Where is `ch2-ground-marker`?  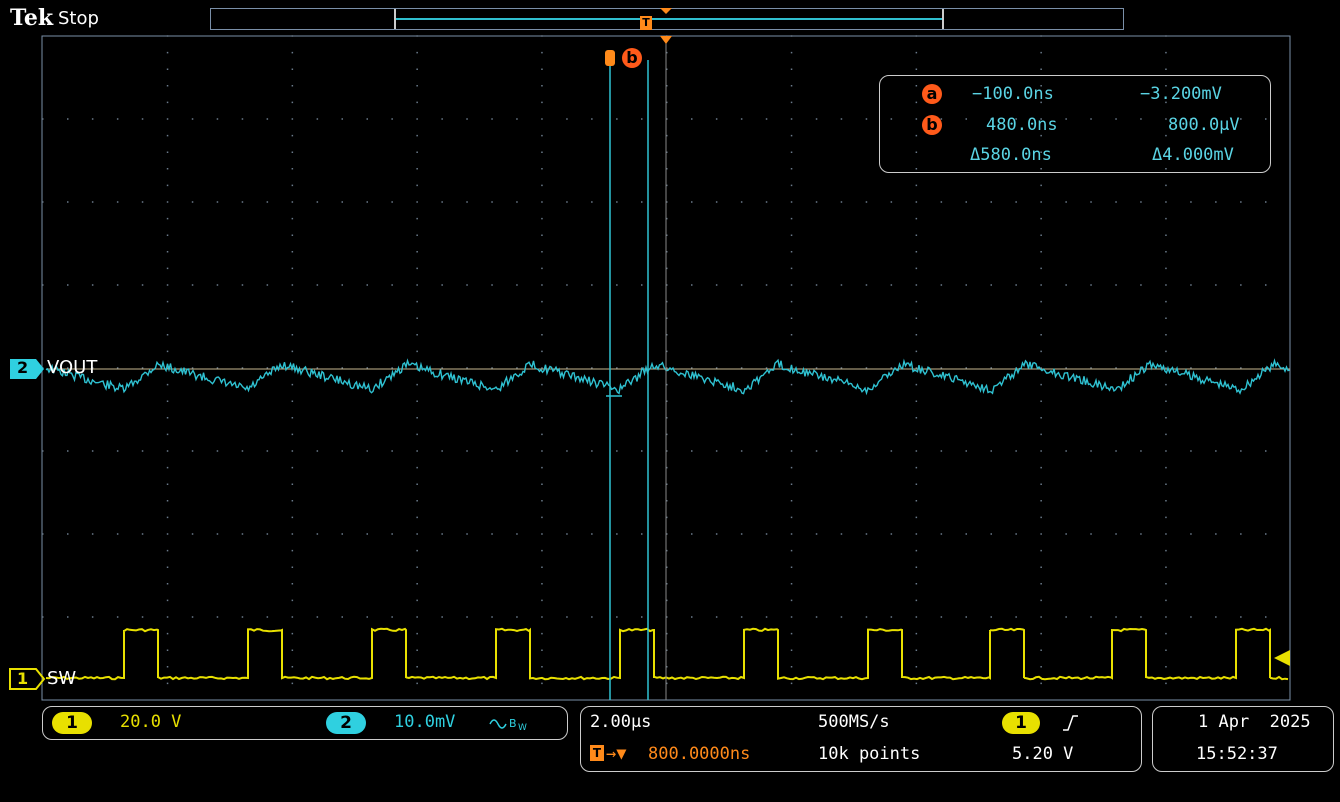 ch2-ground-marker is located at coordinates (27, 369).